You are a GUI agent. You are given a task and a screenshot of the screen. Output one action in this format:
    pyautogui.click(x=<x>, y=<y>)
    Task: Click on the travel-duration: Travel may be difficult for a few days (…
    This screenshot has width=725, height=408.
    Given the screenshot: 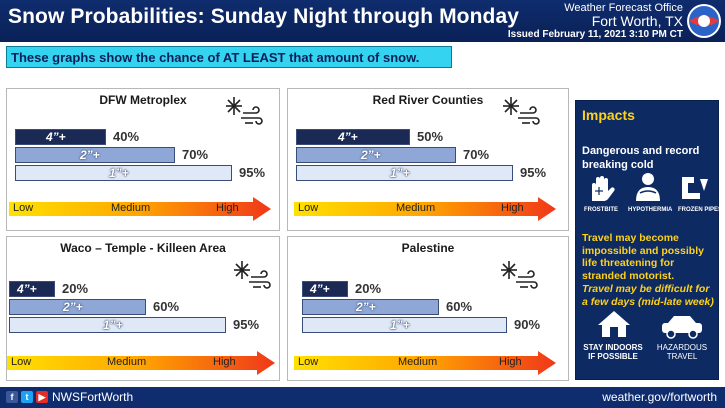 What is the action you would take?
    pyautogui.click(x=648, y=295)
    